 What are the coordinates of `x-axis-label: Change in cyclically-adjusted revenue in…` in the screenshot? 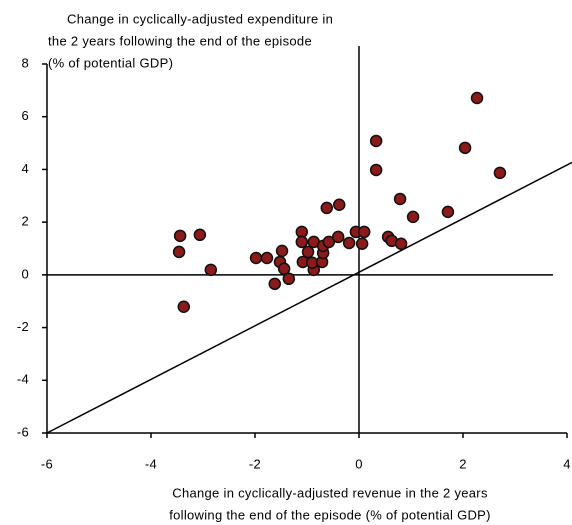 It's located at (330, 492).